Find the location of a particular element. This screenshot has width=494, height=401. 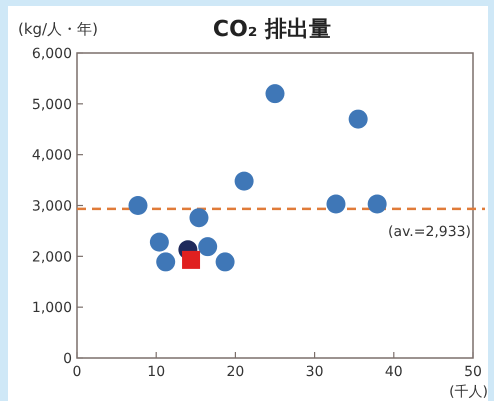

chart-title: CO₂ 排出量 is located at coordinates (272, 29).